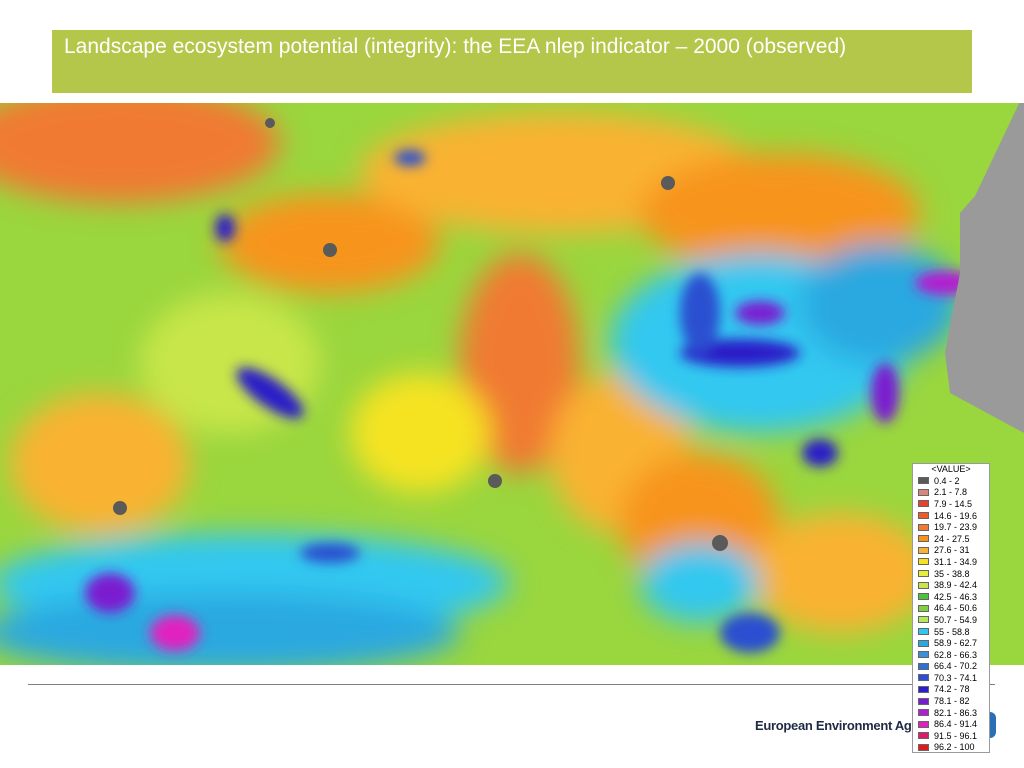 The height and width of the screenshot is (768, 1024). What do you see at coordinates (953, 503) in the screenshot?
I see `legend-label: 7.9 - 14.5` at bounding box center [953, 503].